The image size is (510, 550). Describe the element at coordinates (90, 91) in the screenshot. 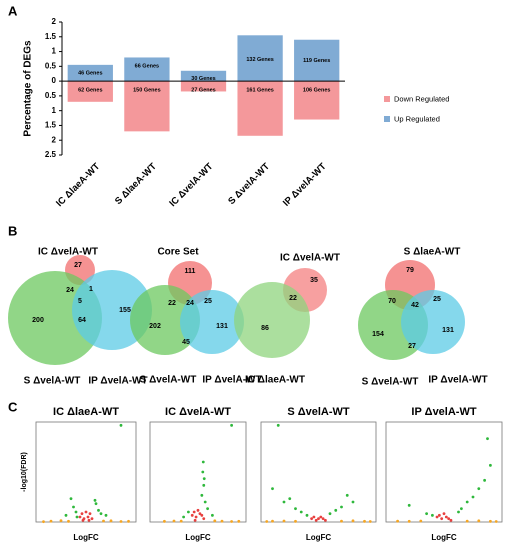

I see `gene-label: 62 Genes` at that location.